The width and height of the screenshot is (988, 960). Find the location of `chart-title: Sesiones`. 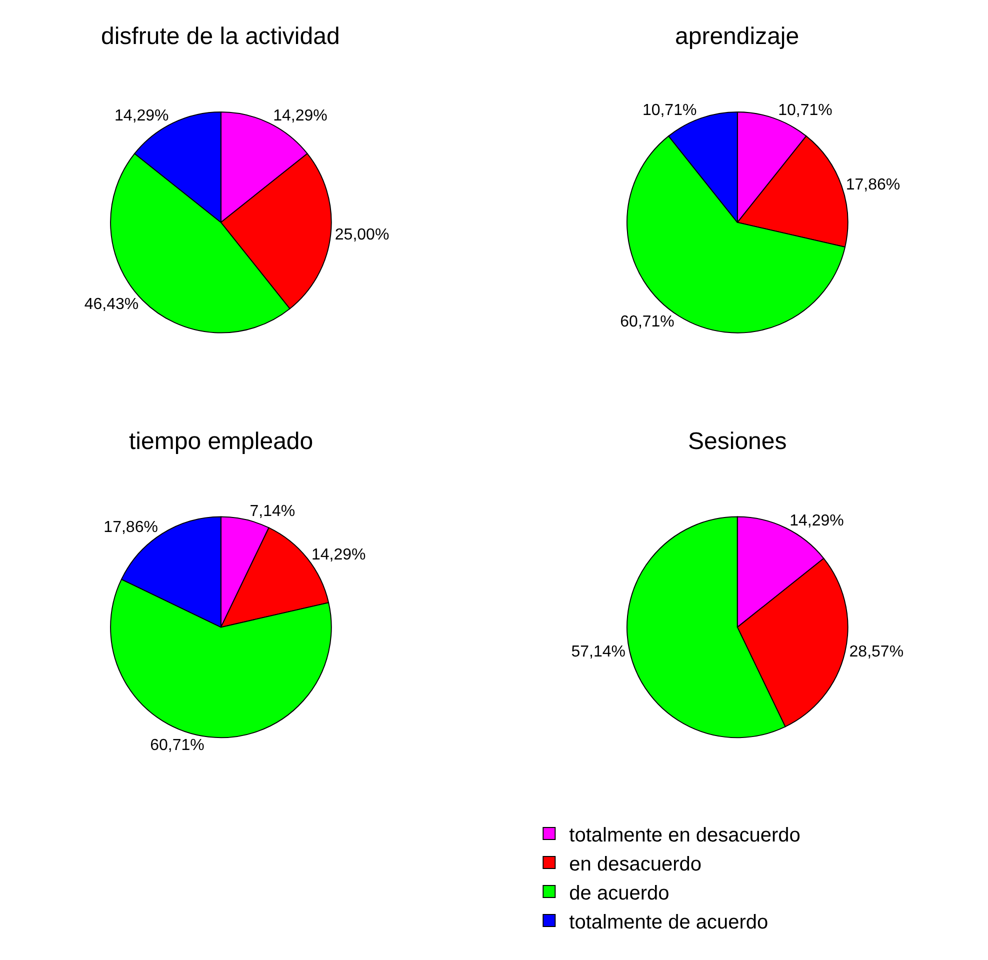

chart-title: Sesiones is located at coordinates (737, 441).